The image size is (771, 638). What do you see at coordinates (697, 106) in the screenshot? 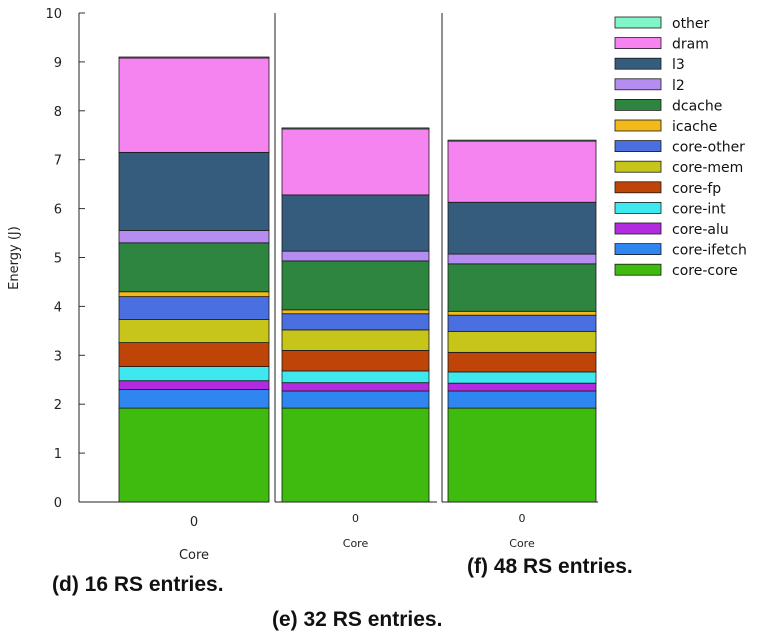
I see `legend-label-dcache: dcache` at bounding box center [697, 106].